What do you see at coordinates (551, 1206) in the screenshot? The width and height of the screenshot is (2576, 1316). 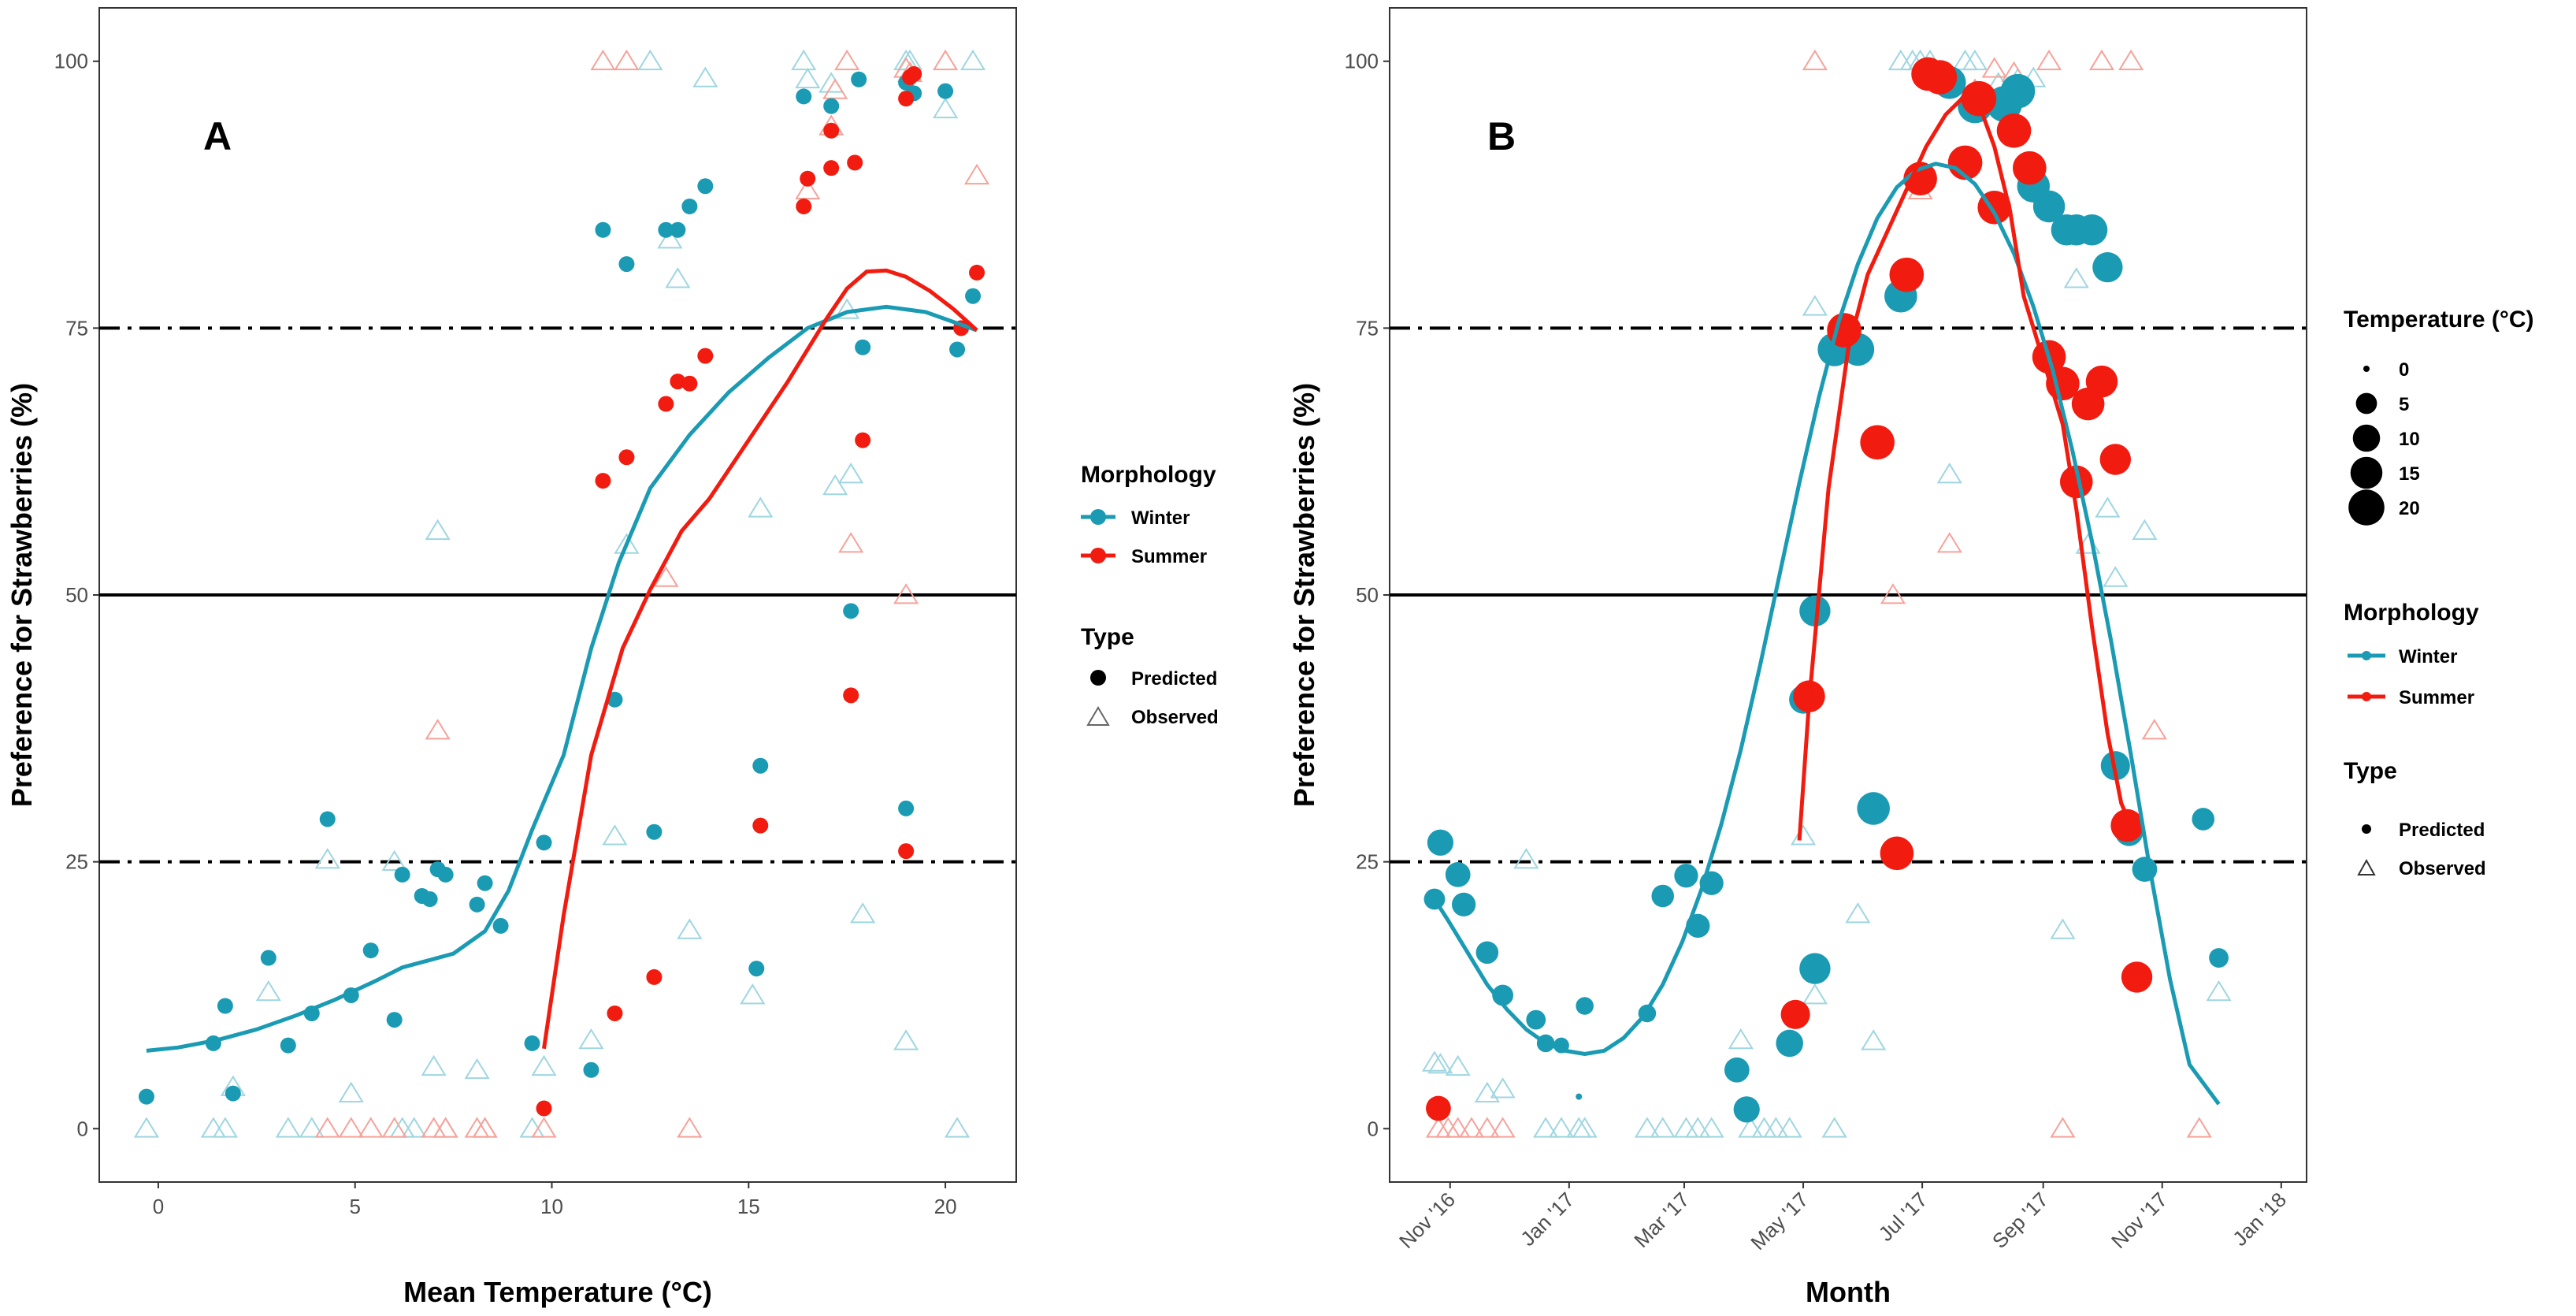 I see `x-tick-label: 10` at bounding box center [551, 1206].